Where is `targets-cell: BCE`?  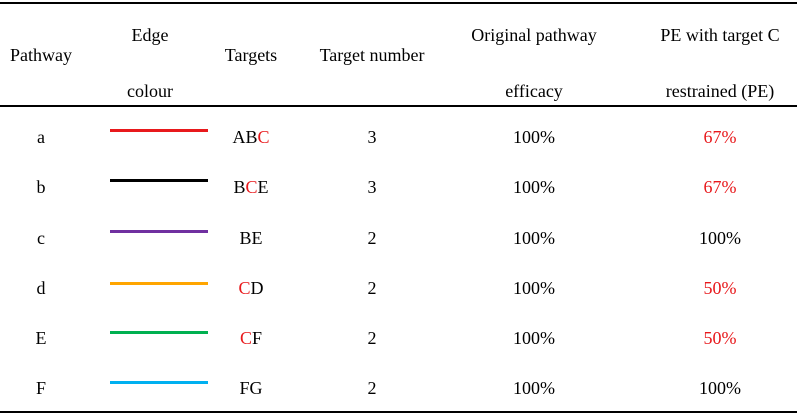
targets-cell: BCE is located at coordinates (250, 187).